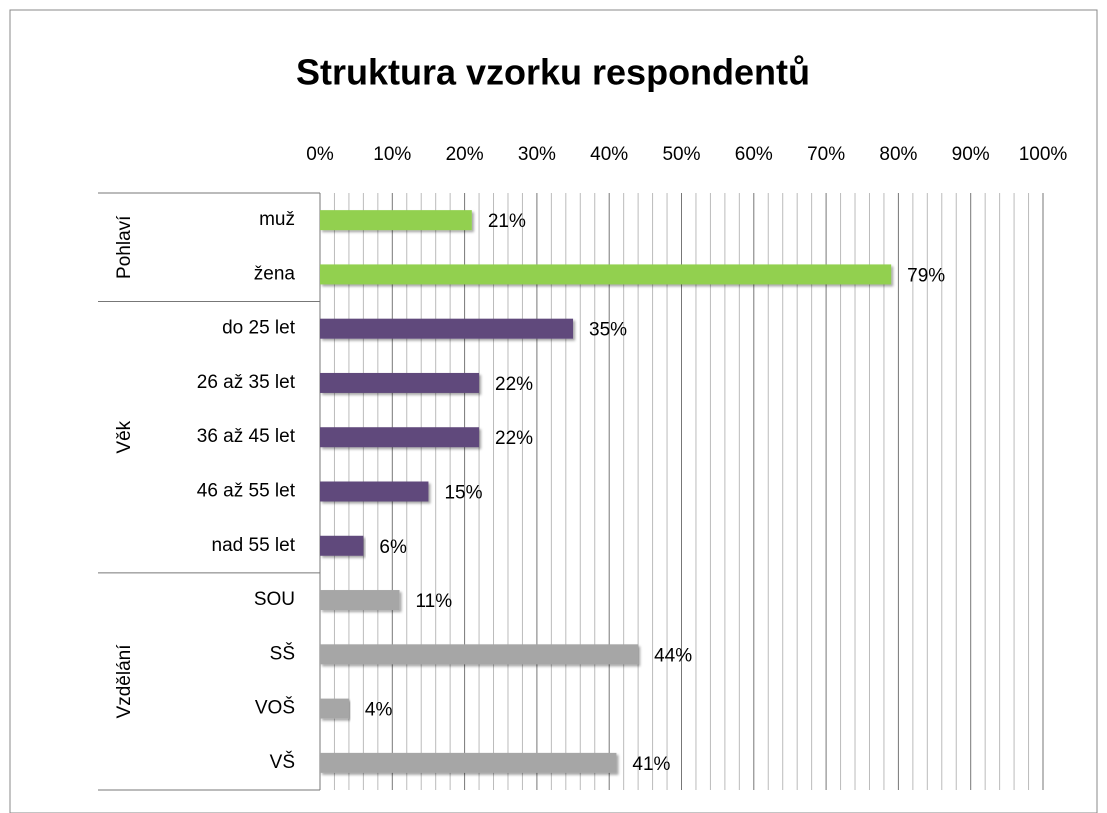 The height and width of the screenshot is (813, 1107). What do you see at coordinates (124, 681) in the screenshot?
I see `group-label: Vzdělání` at bounding box center [124, 681].